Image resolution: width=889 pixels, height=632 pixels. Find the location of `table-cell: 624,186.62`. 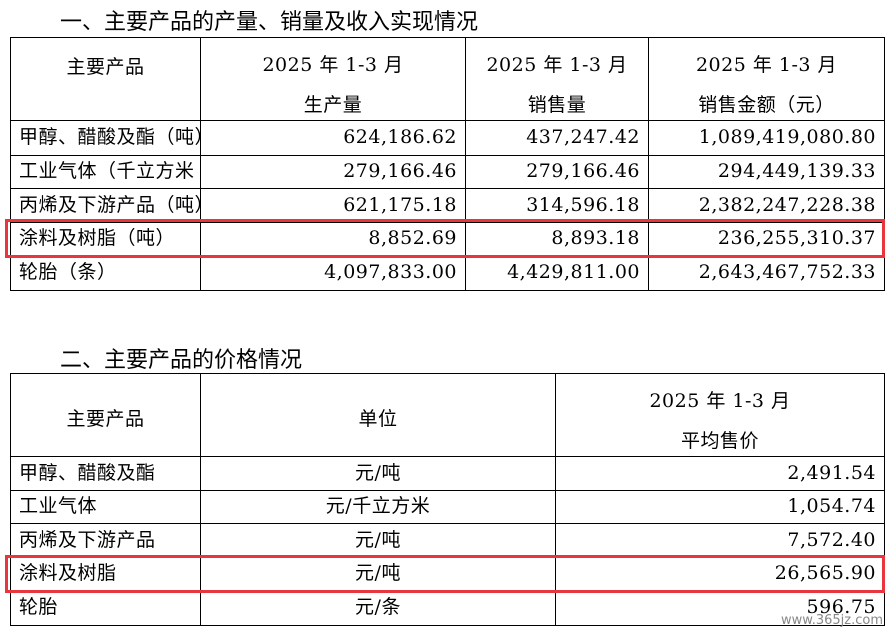

table-cell: 624,186.62 is located at coordinates (333, 138).